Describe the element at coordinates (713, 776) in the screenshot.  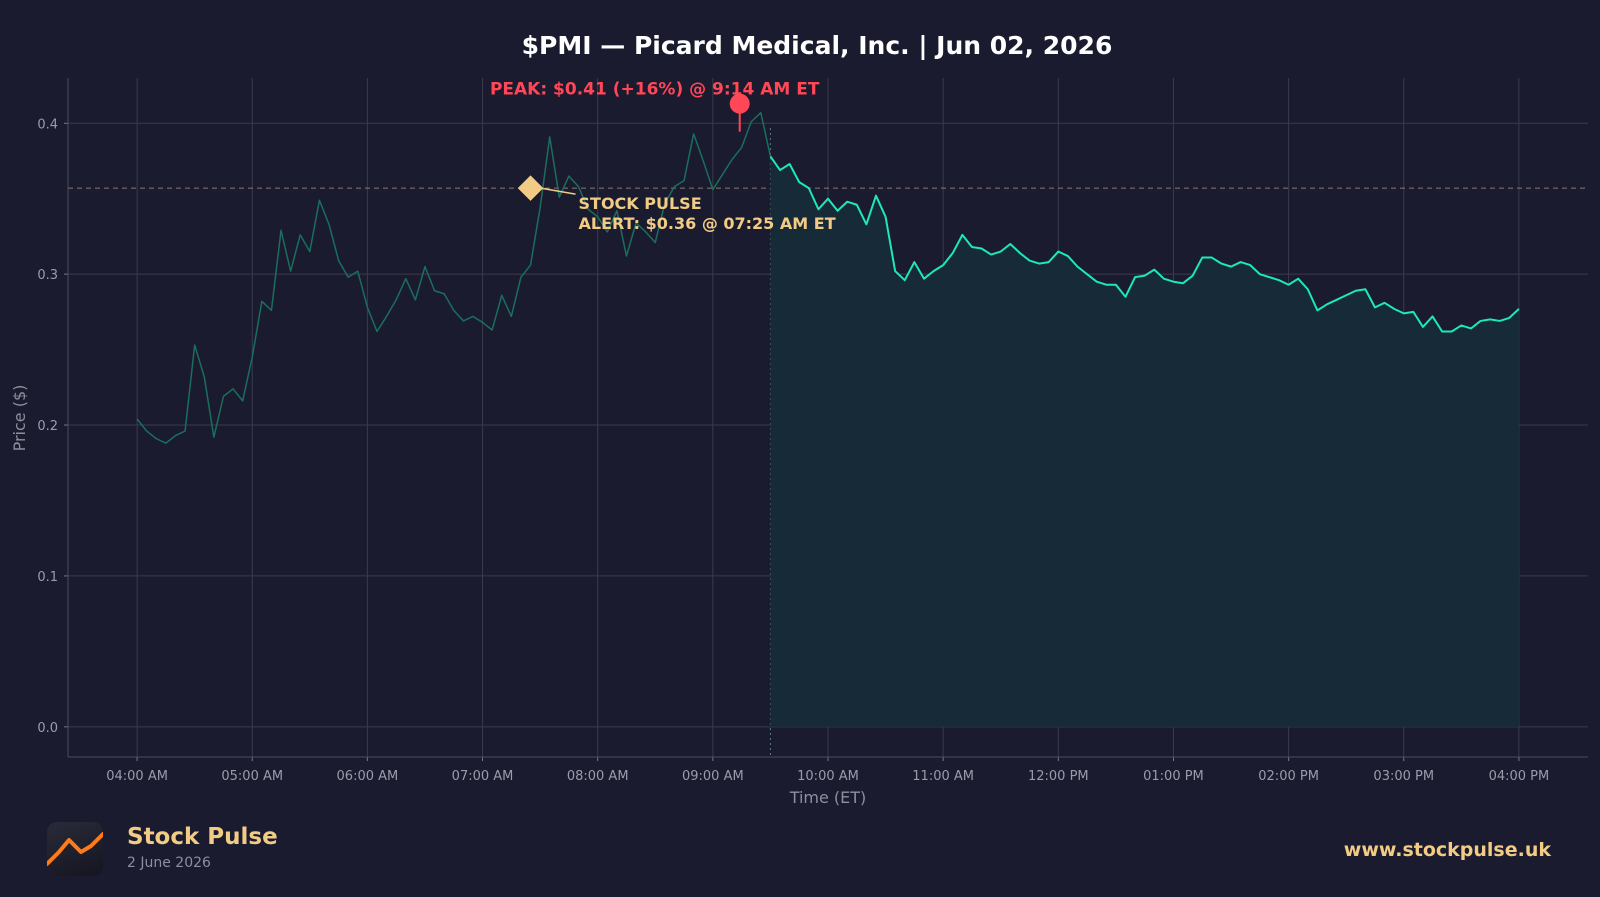
I see `x-tick-label: 09:00 AM` at that location.